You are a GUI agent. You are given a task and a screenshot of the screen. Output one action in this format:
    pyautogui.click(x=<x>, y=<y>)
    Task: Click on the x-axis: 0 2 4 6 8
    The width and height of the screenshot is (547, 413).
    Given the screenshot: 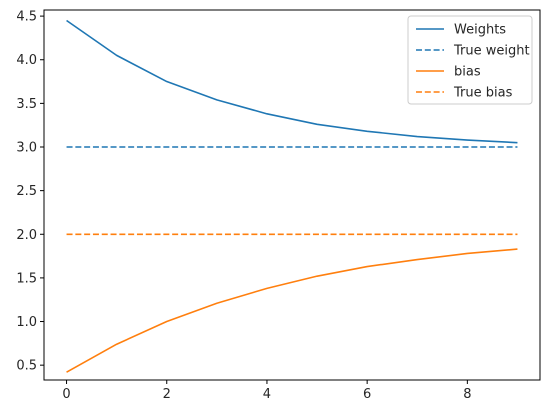 What is the action you would take?
    pyautogui.click(x=266, y=391)
    